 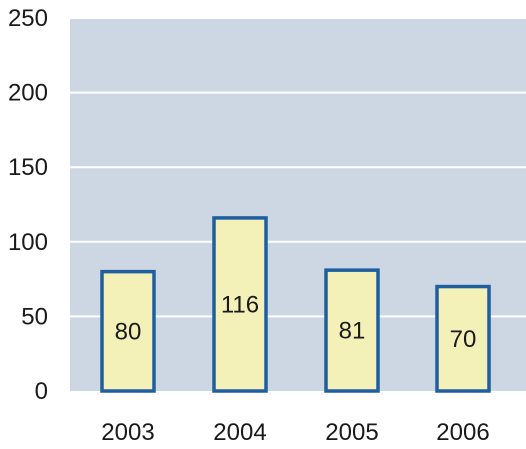 I want to click on bar-value-label: 80, so click(x=128, y=331).